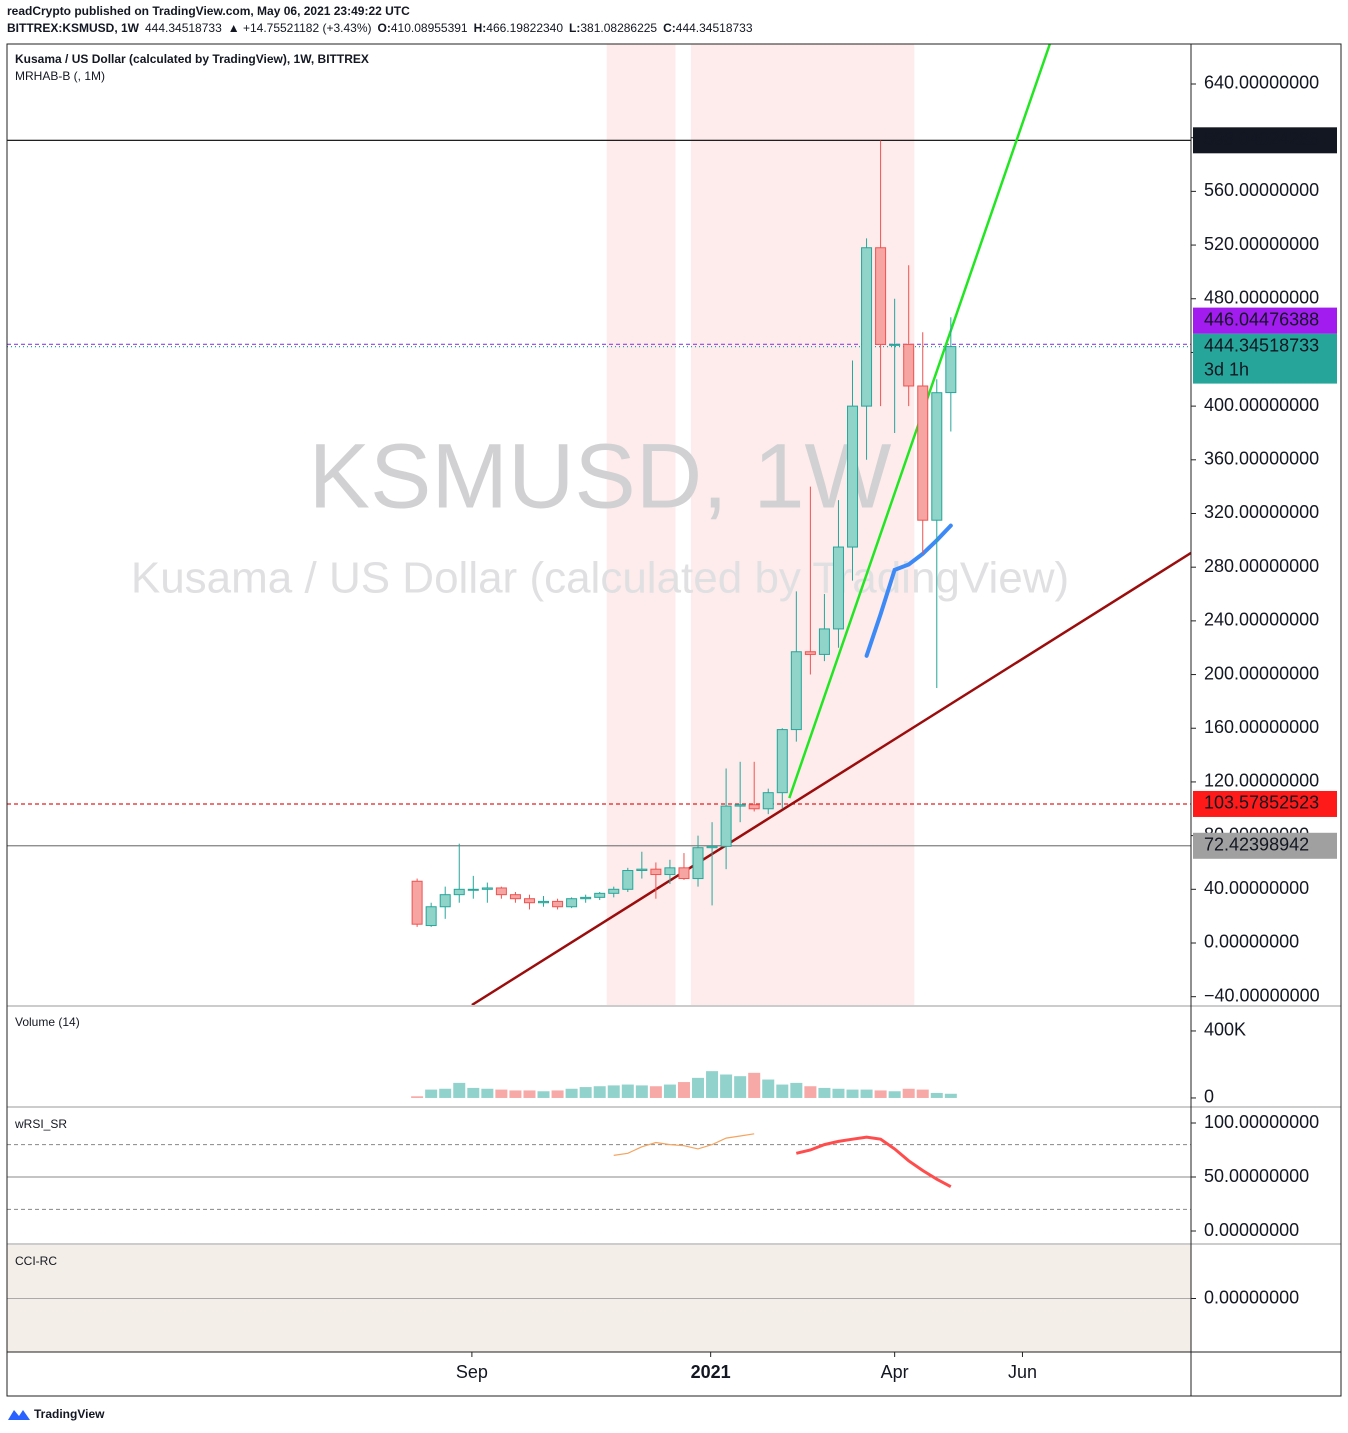  I want to click on x-tick-label: Sep, so click(472, 1372).